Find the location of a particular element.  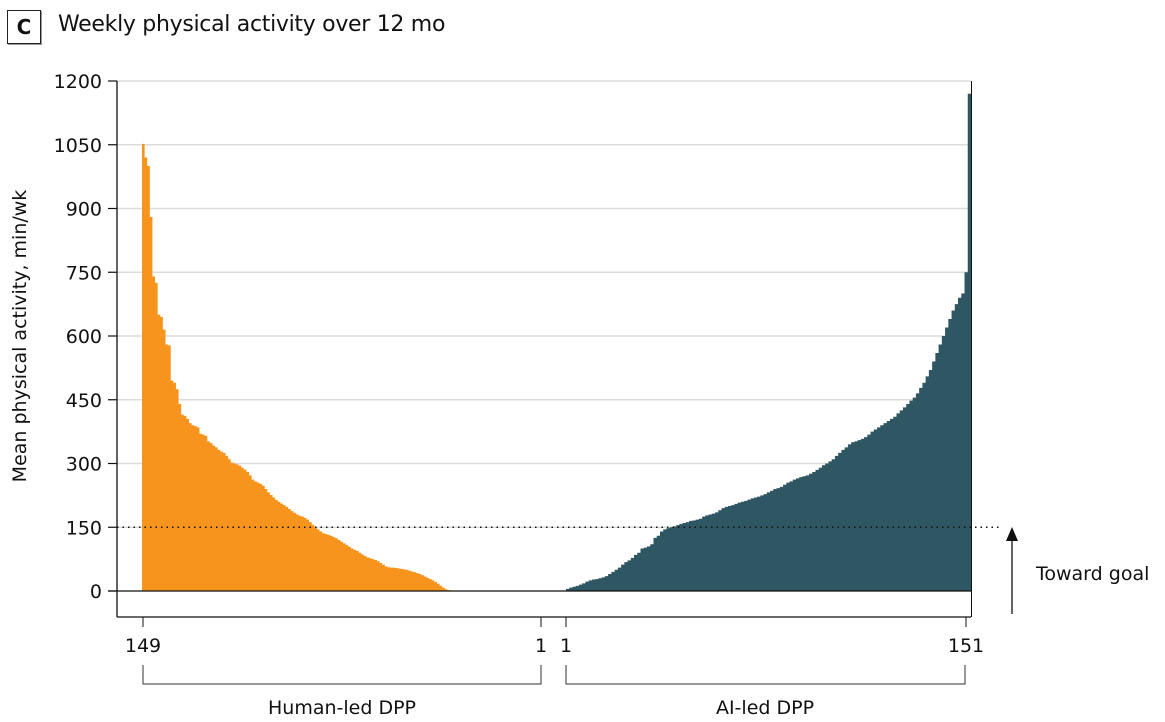

y-axis-ticks: 0 150 300 450 600 750 900 1050 1200 is located at coordinates (85, 337).